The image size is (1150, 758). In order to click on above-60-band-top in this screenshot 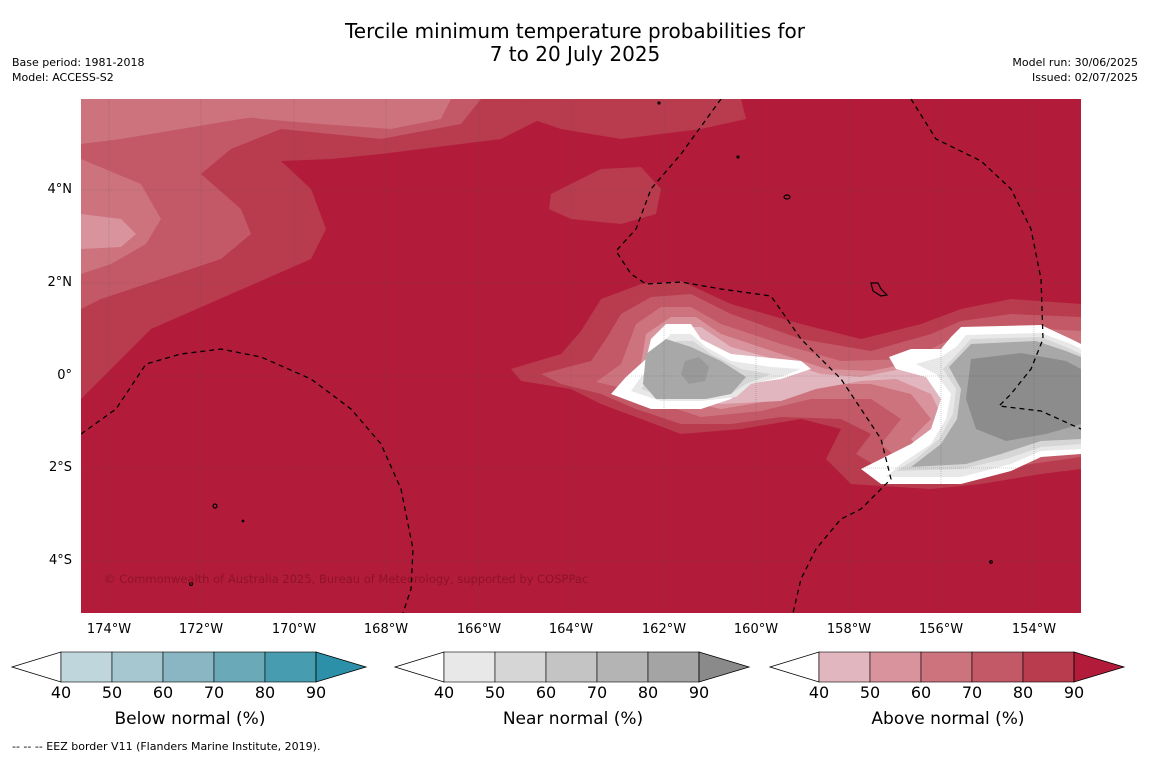, I will do `click(306, 114)`.